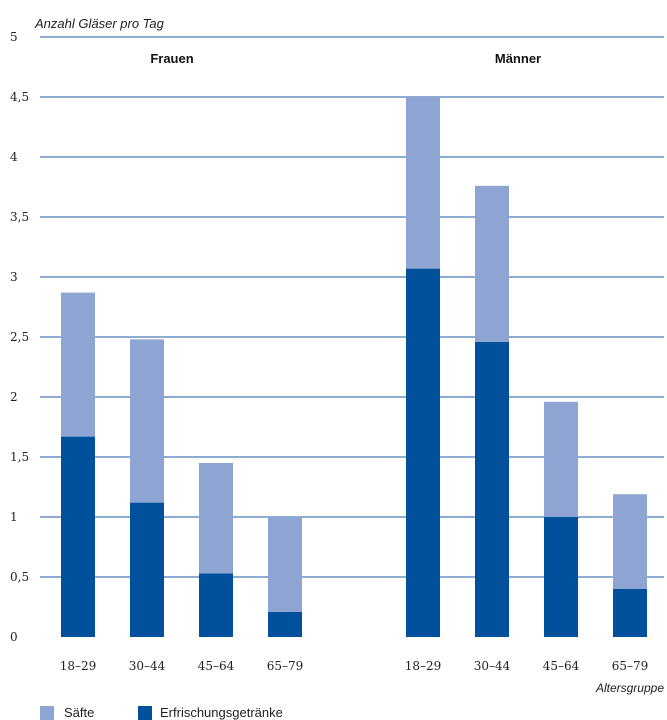 The image size is (667, 720). Describe the element at coordinates (171, 58) in the screenshot. I see `group-title-frauen: Frauen` at that location.